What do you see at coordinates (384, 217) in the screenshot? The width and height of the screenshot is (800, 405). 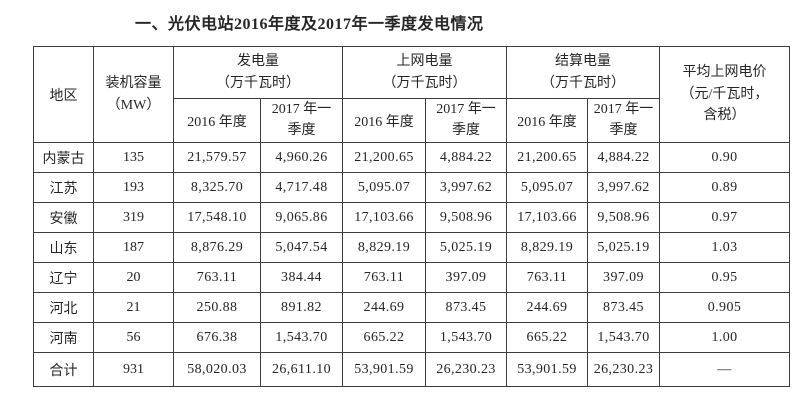 I see `cell-grid-2016: 17,103.66` at bounding box center [384, 217].